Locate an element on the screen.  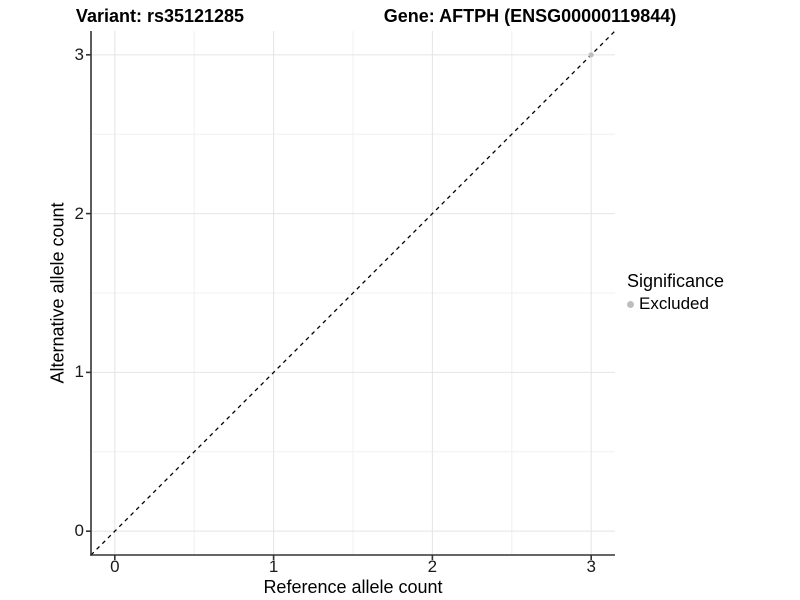
x-tick-label: 0 is located at coordinates (115, 566).